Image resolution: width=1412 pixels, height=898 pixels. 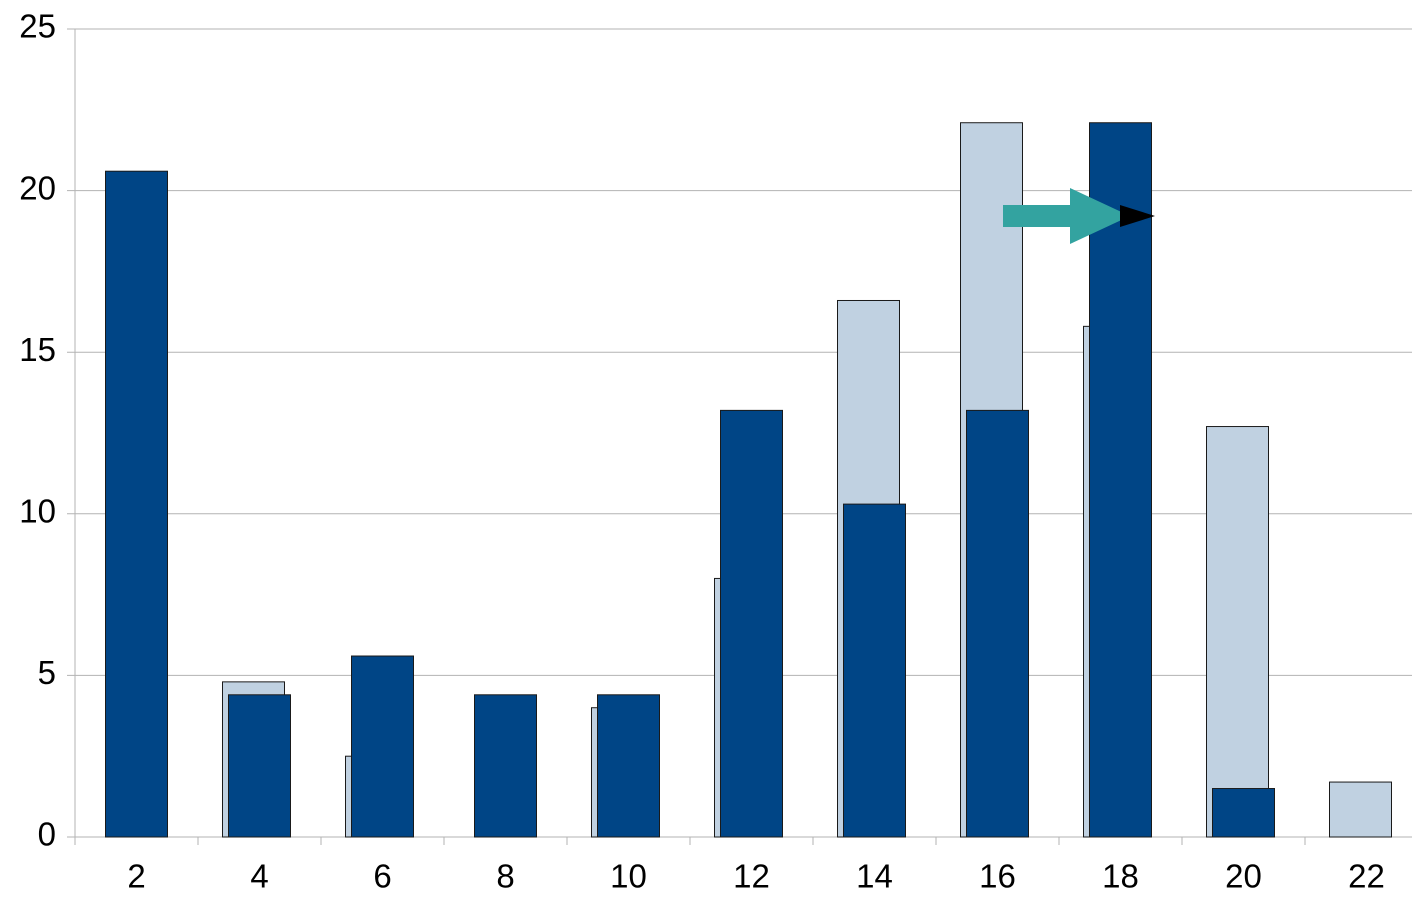 I want to click on arrow-tip, so click(x=1137, y=216).